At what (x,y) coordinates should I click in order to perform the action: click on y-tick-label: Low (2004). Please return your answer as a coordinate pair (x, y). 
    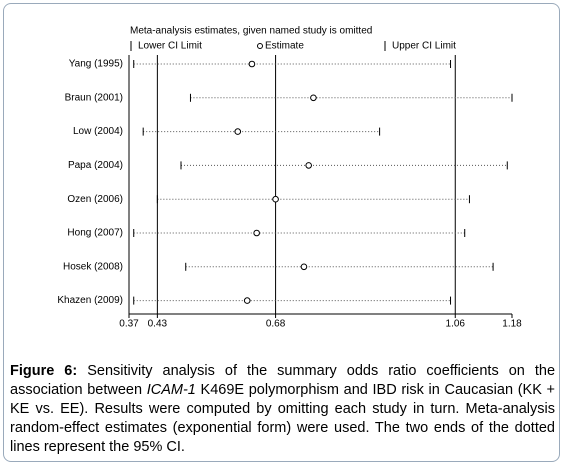
    Looking at the image, I should click on (98, 131).